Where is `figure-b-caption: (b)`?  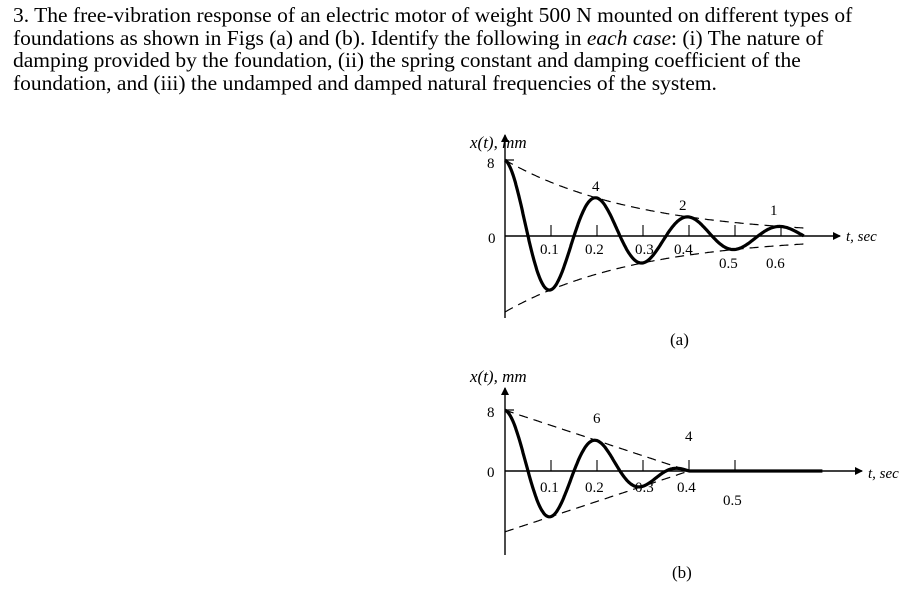
figure-b-caption: (b) is located at coordinates (682, 572).